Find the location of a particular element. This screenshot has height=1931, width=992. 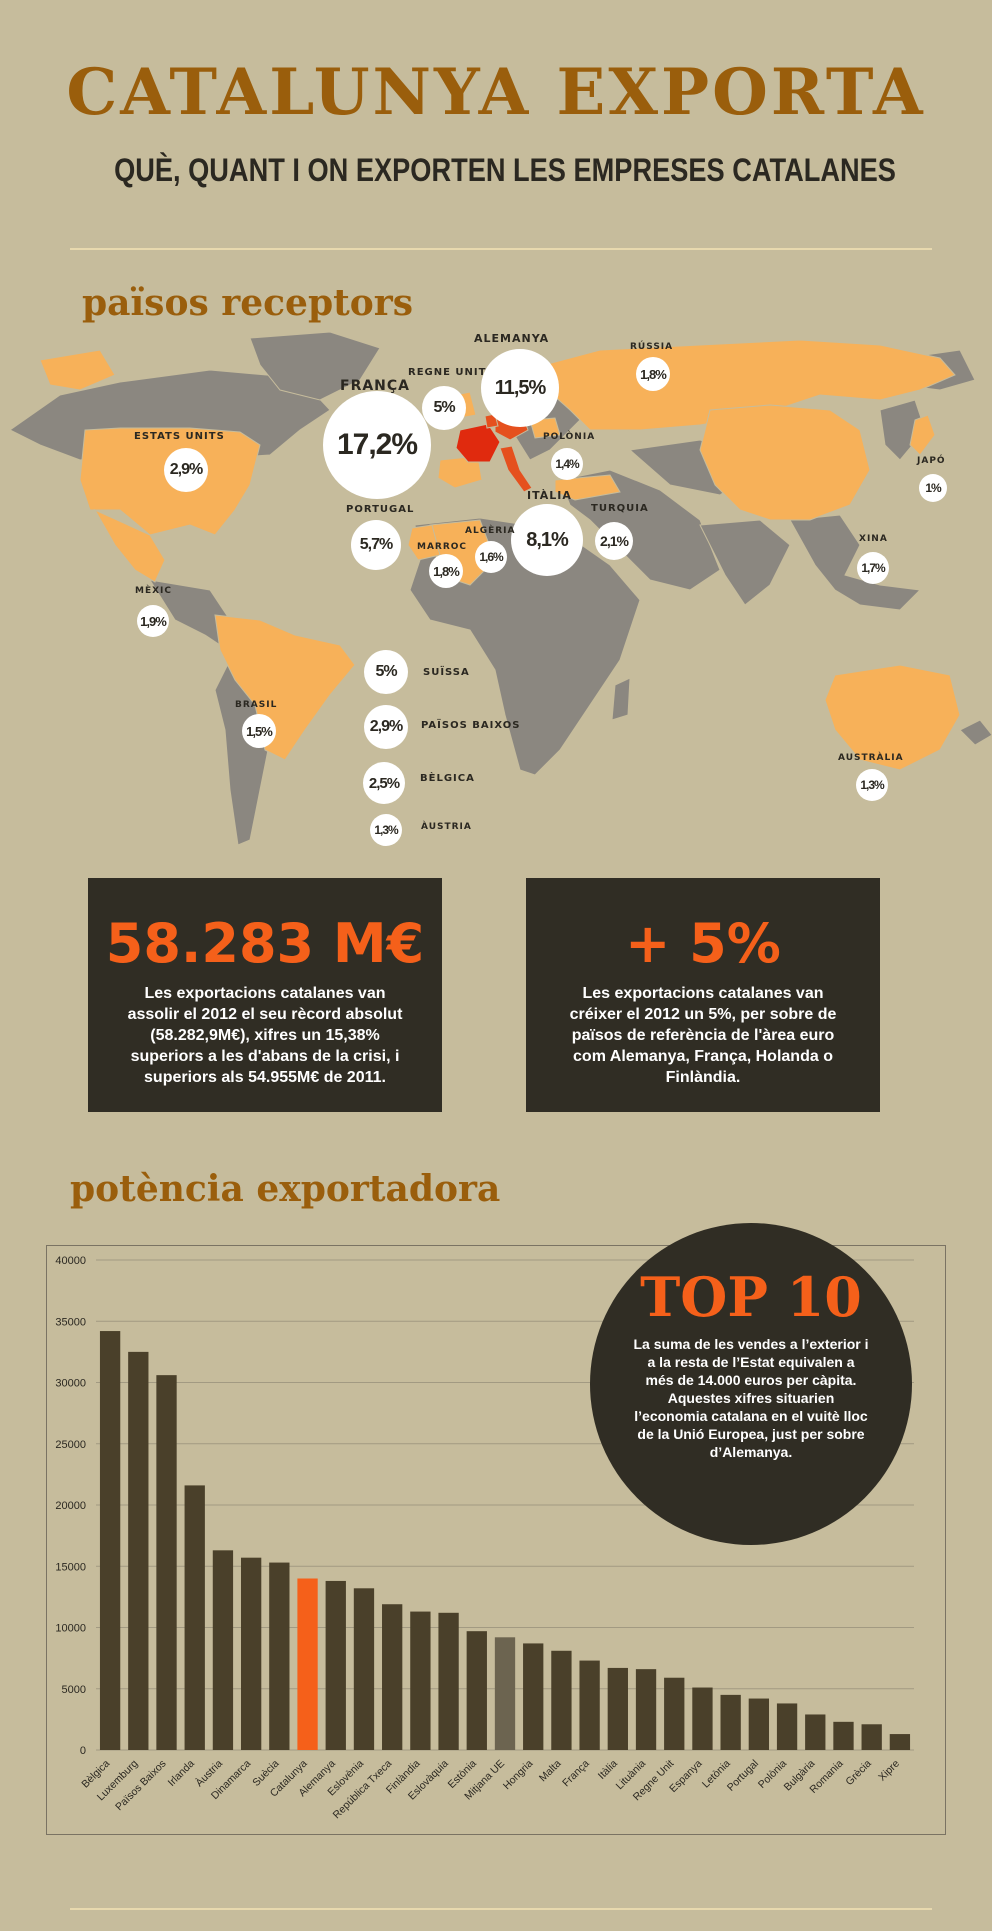

label-japo: JAPÓ is located at coordinates (931, 461).